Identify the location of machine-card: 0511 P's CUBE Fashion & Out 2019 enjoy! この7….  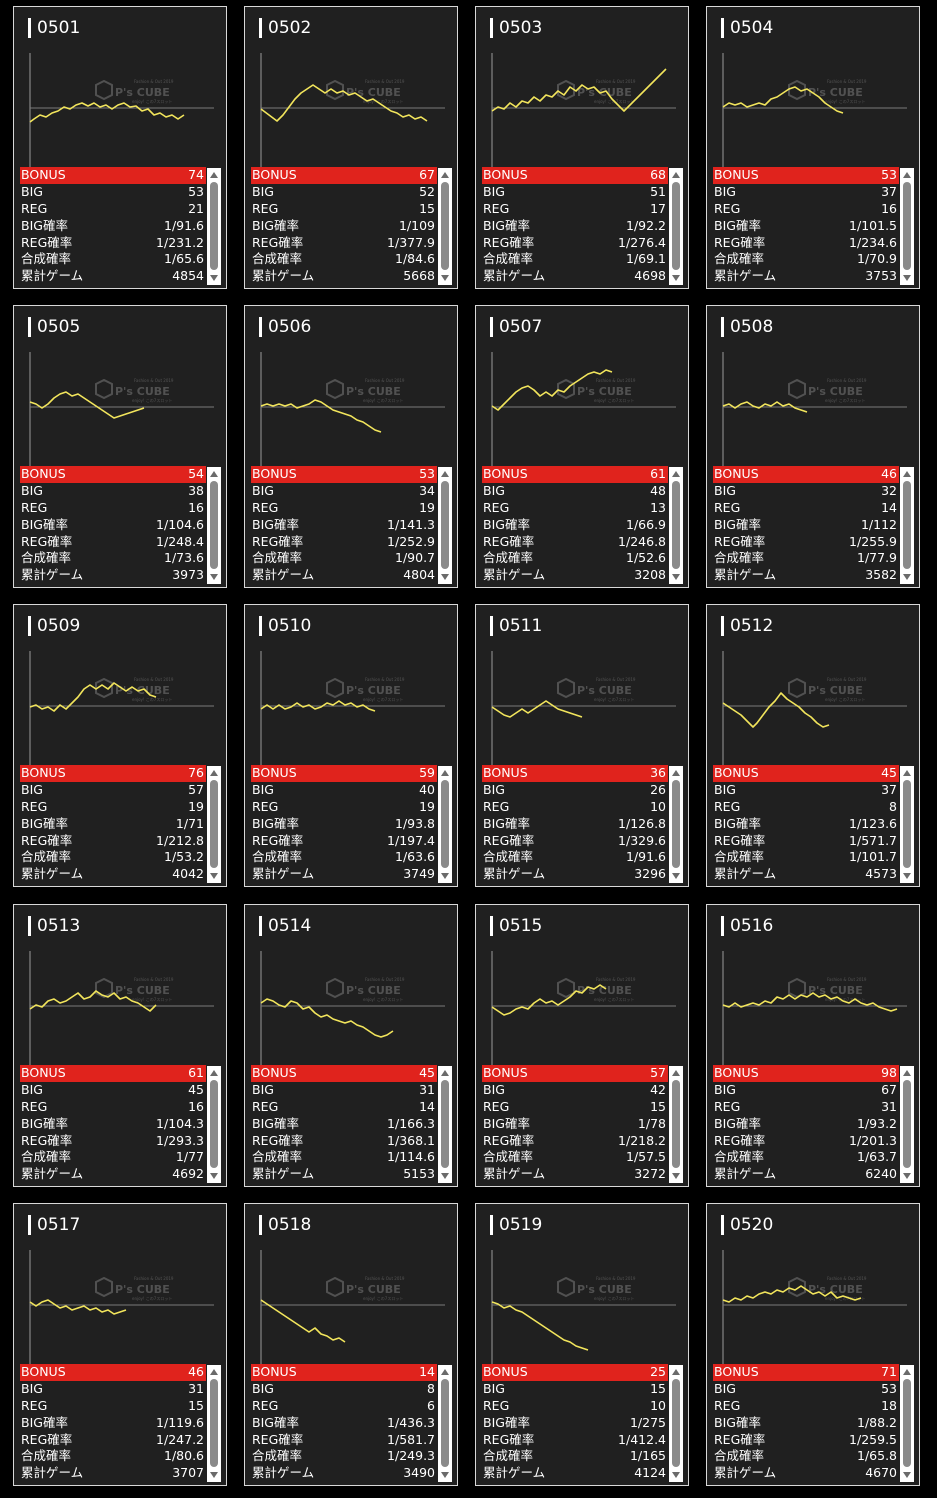
(582, 745).